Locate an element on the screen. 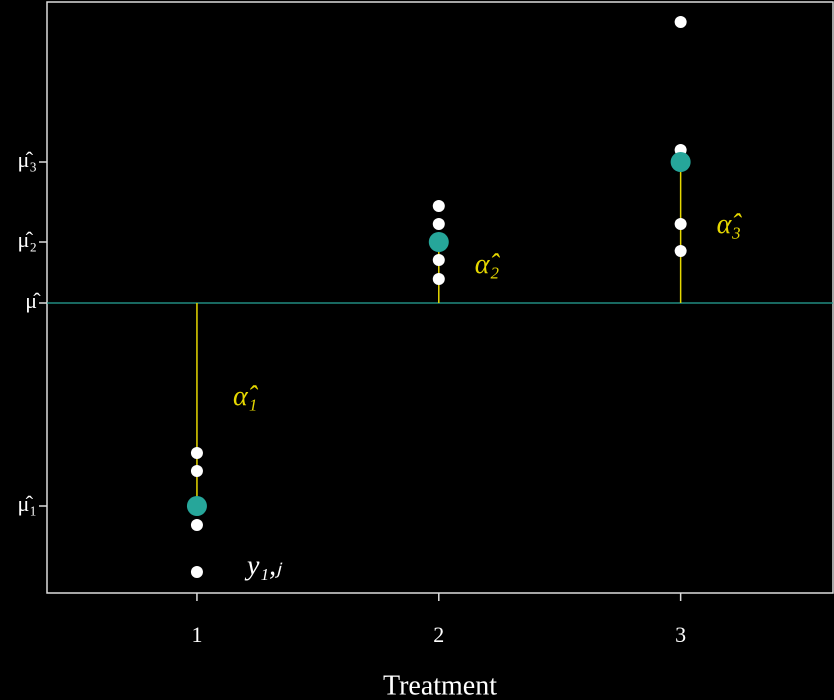 The height and width of the screenshot is (700, 834). effect-label: α̂₂ is located at coordinates (488, 264).